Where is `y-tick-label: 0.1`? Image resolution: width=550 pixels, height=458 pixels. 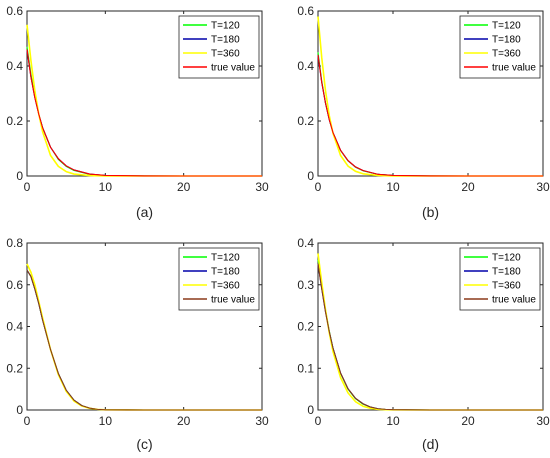 y-tick-label: 0.1 is located at coordinates (305, 368).